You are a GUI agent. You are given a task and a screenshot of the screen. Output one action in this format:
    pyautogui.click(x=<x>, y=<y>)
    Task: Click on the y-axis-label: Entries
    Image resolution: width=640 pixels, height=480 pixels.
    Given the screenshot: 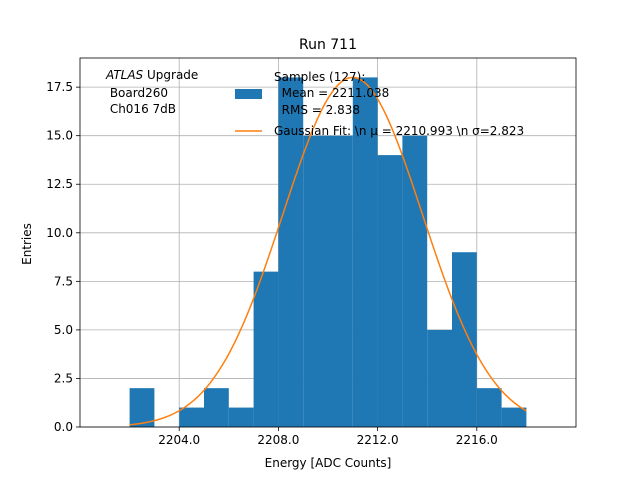 What is the action you would take?
    pyautogui.click(x=27, y=244)
    